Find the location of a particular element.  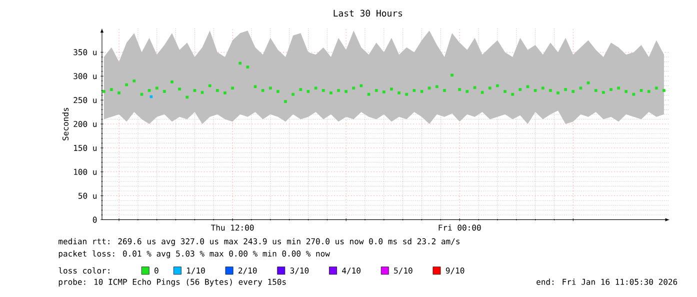

text: packet loss: 0.01 % avg 5.03 % max 0.00 % min 0.00 % now is located at coordinates (194, 254).